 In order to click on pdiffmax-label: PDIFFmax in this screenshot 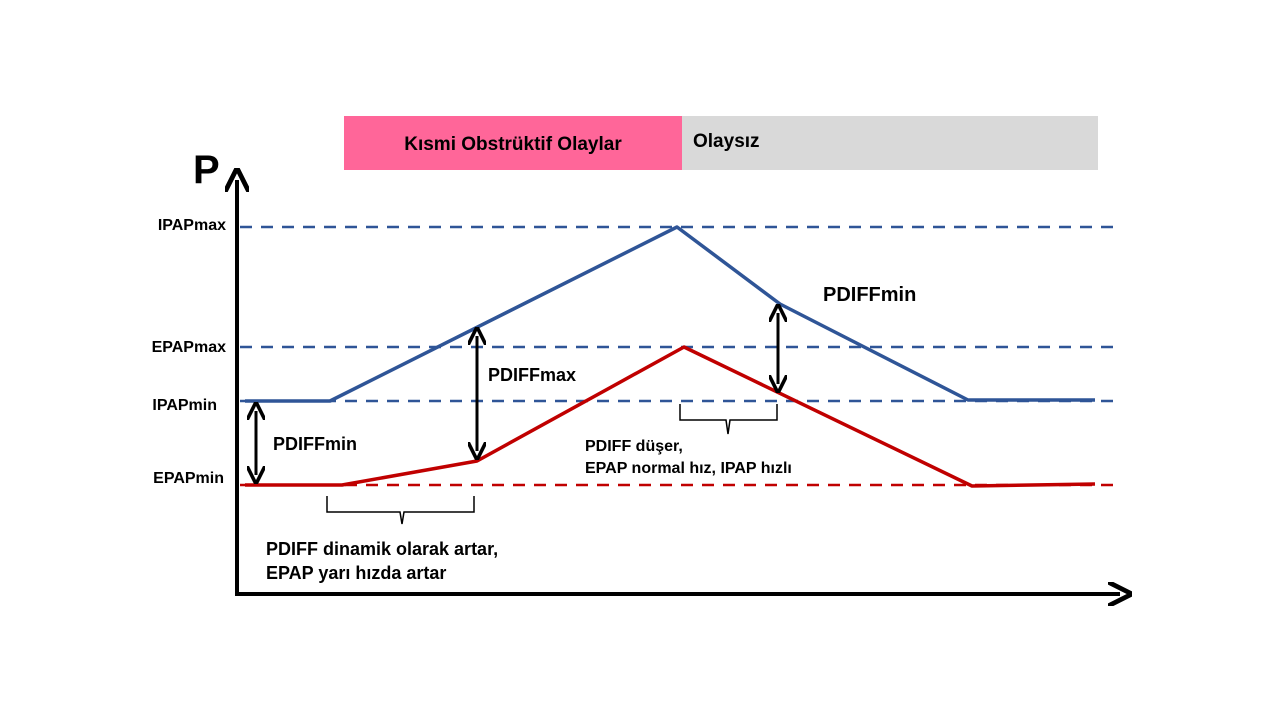, I will do `click(532, 375)`.